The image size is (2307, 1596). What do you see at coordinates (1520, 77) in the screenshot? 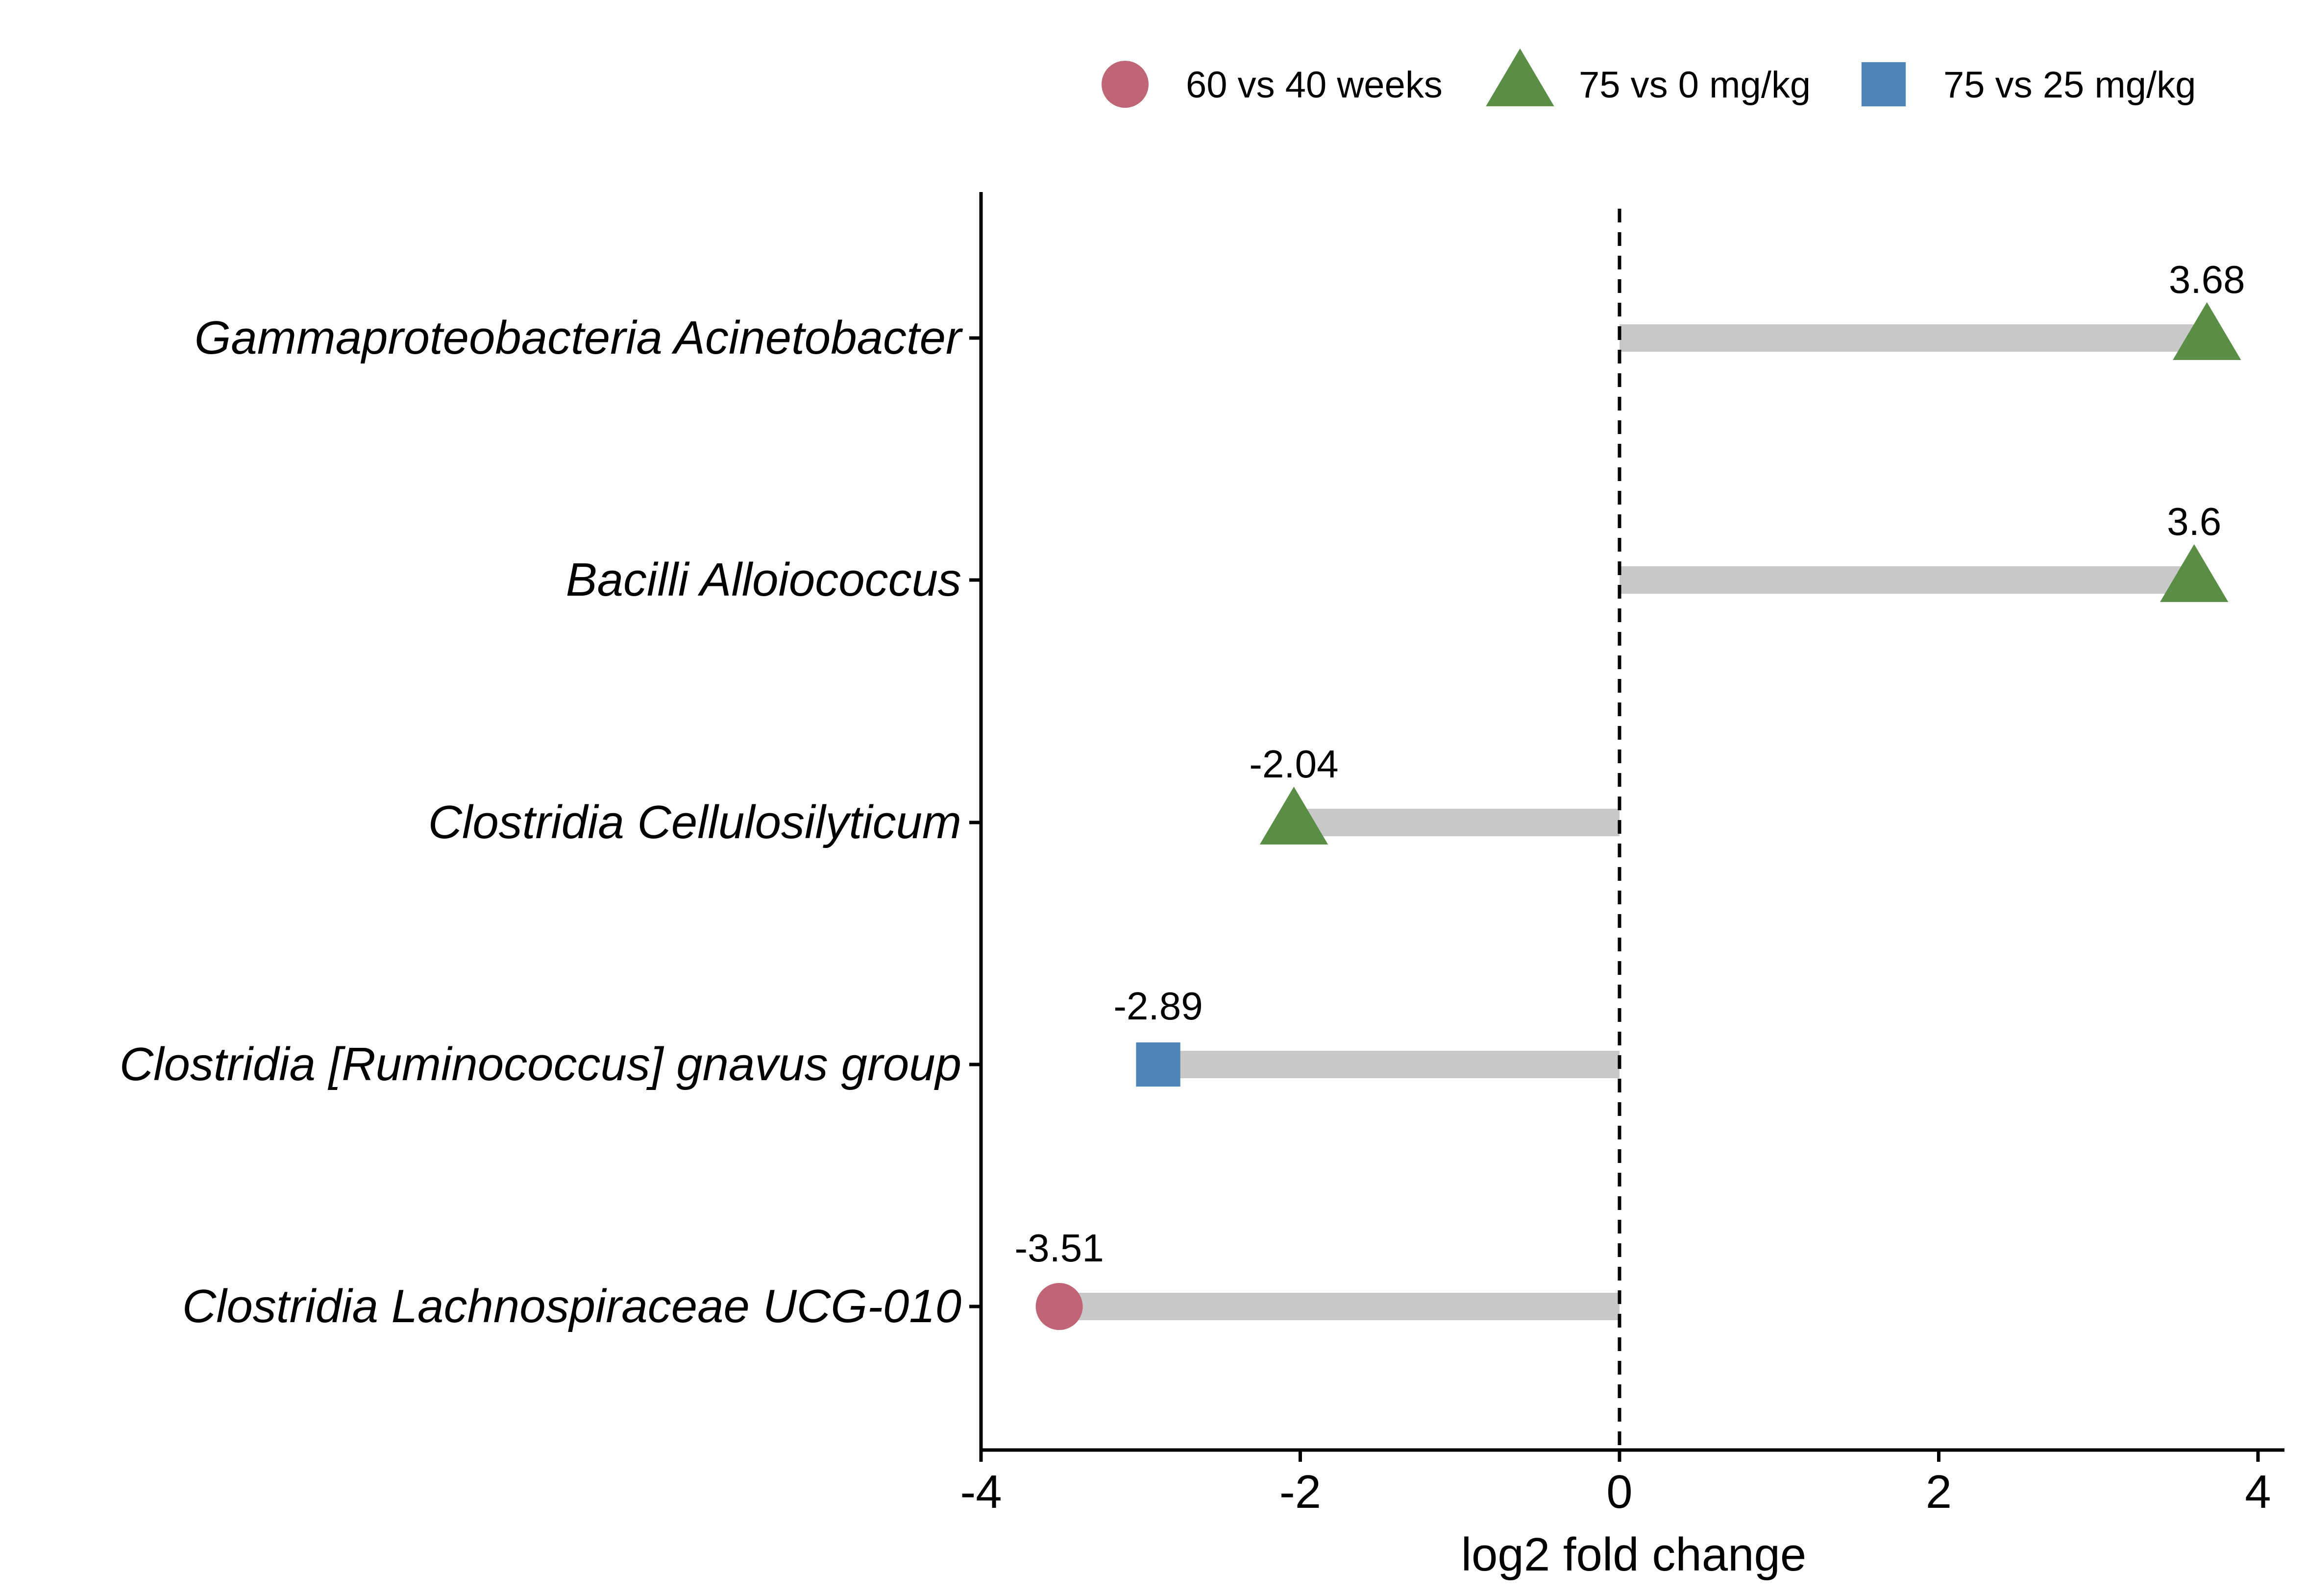
I see `legend-marker-triangle-icon` at bounding box center [1520, 77].